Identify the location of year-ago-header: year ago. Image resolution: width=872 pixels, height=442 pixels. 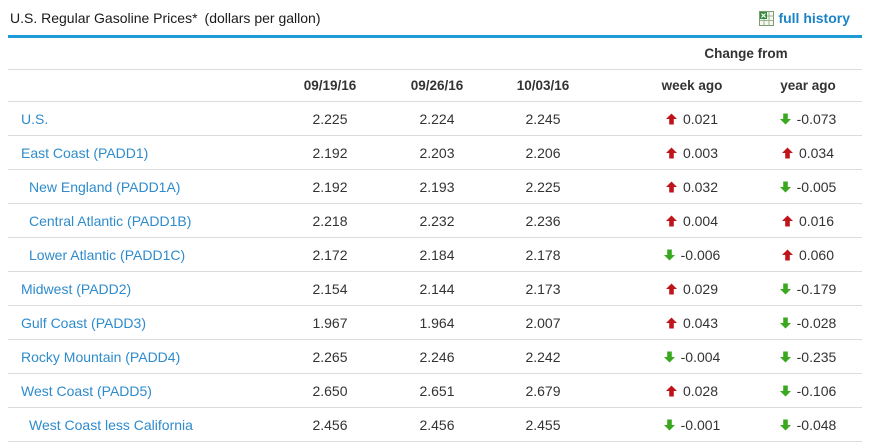
(808, 85).